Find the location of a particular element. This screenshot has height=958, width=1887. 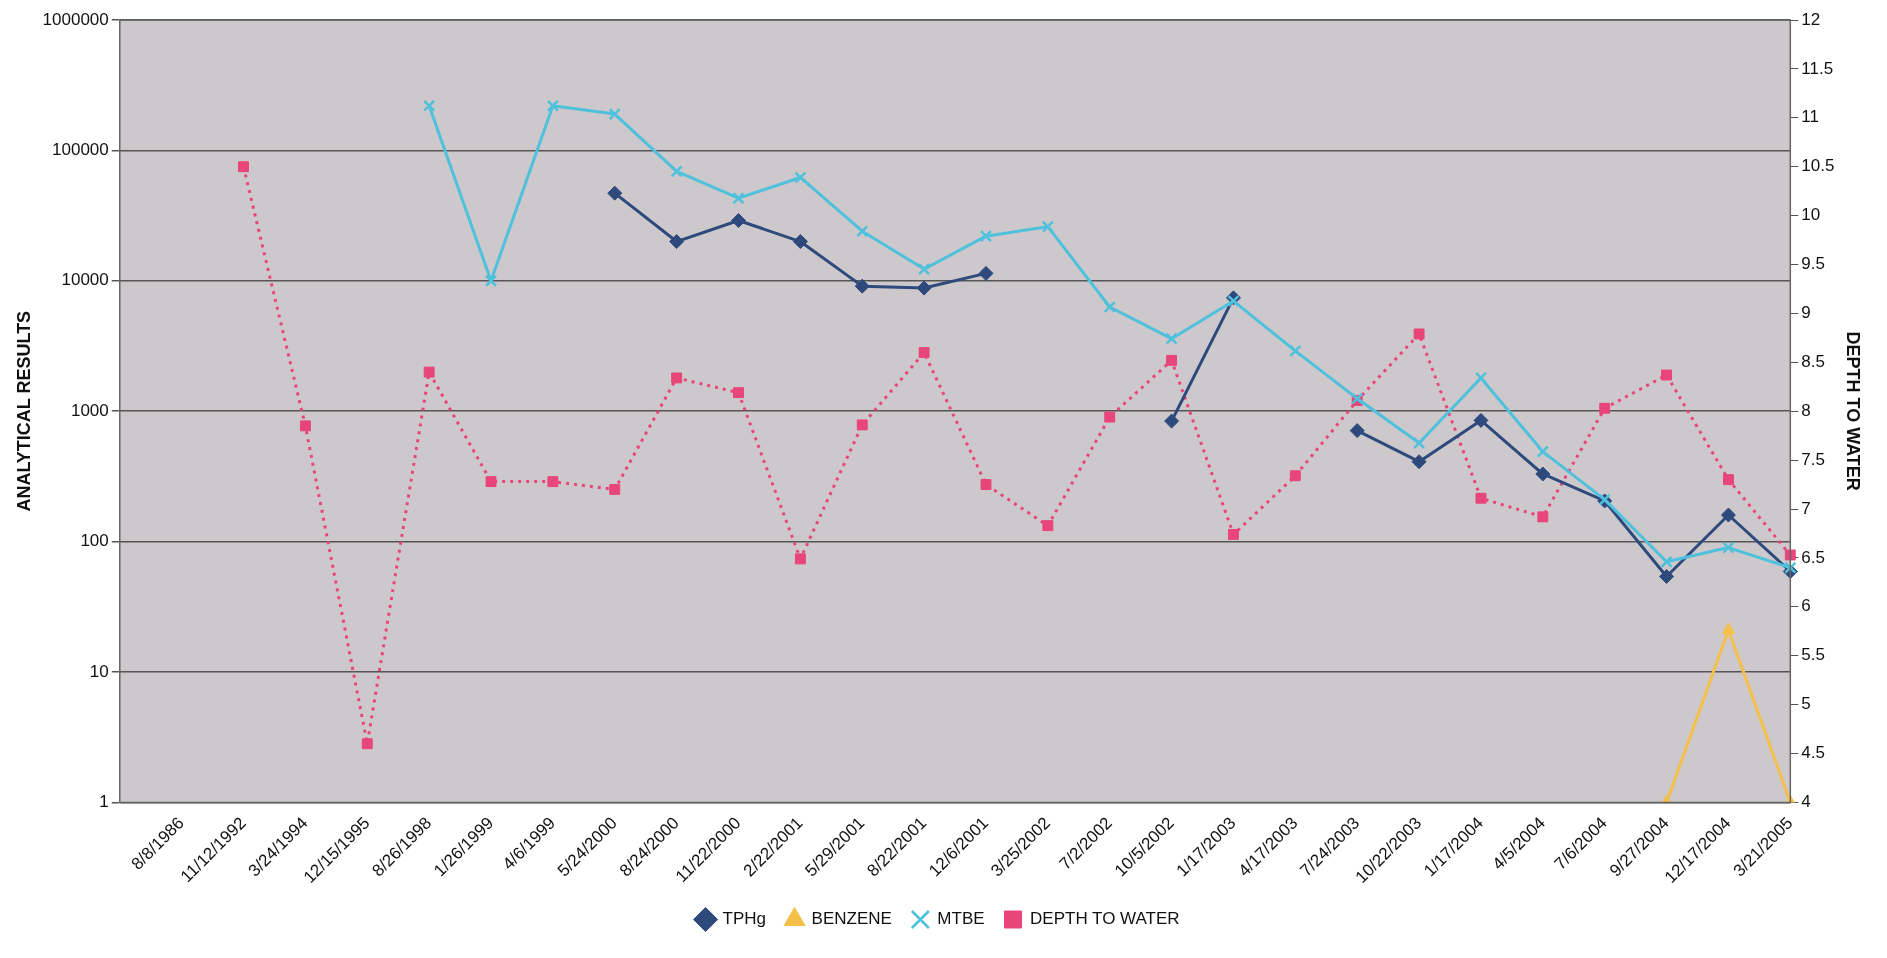

y2-tick-label: 7.5 is located at coordinates (1813, 459).